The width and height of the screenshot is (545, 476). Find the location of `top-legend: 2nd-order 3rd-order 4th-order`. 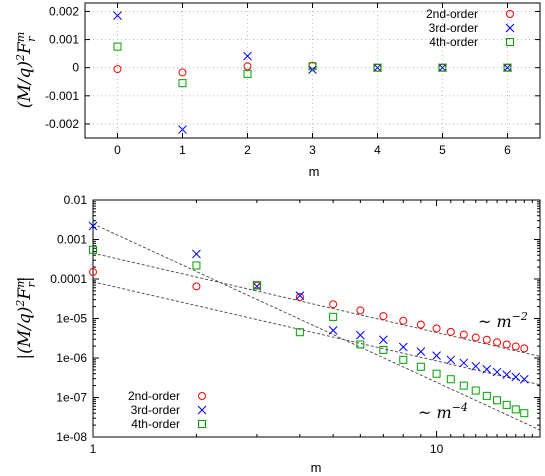

top-legend: 2nd-order 3rd-order 4th-order is located at coordinates (470, 28).